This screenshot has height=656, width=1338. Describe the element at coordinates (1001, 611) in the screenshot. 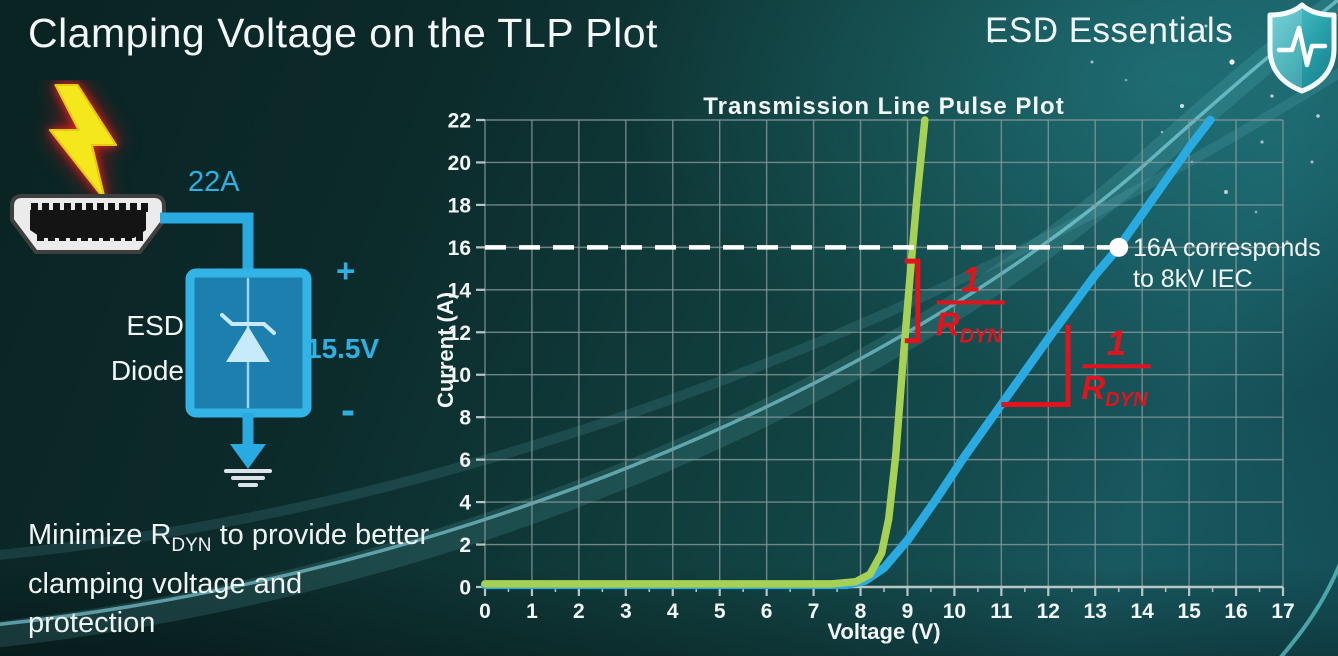

I see `x-tick-label: 11` at that location.